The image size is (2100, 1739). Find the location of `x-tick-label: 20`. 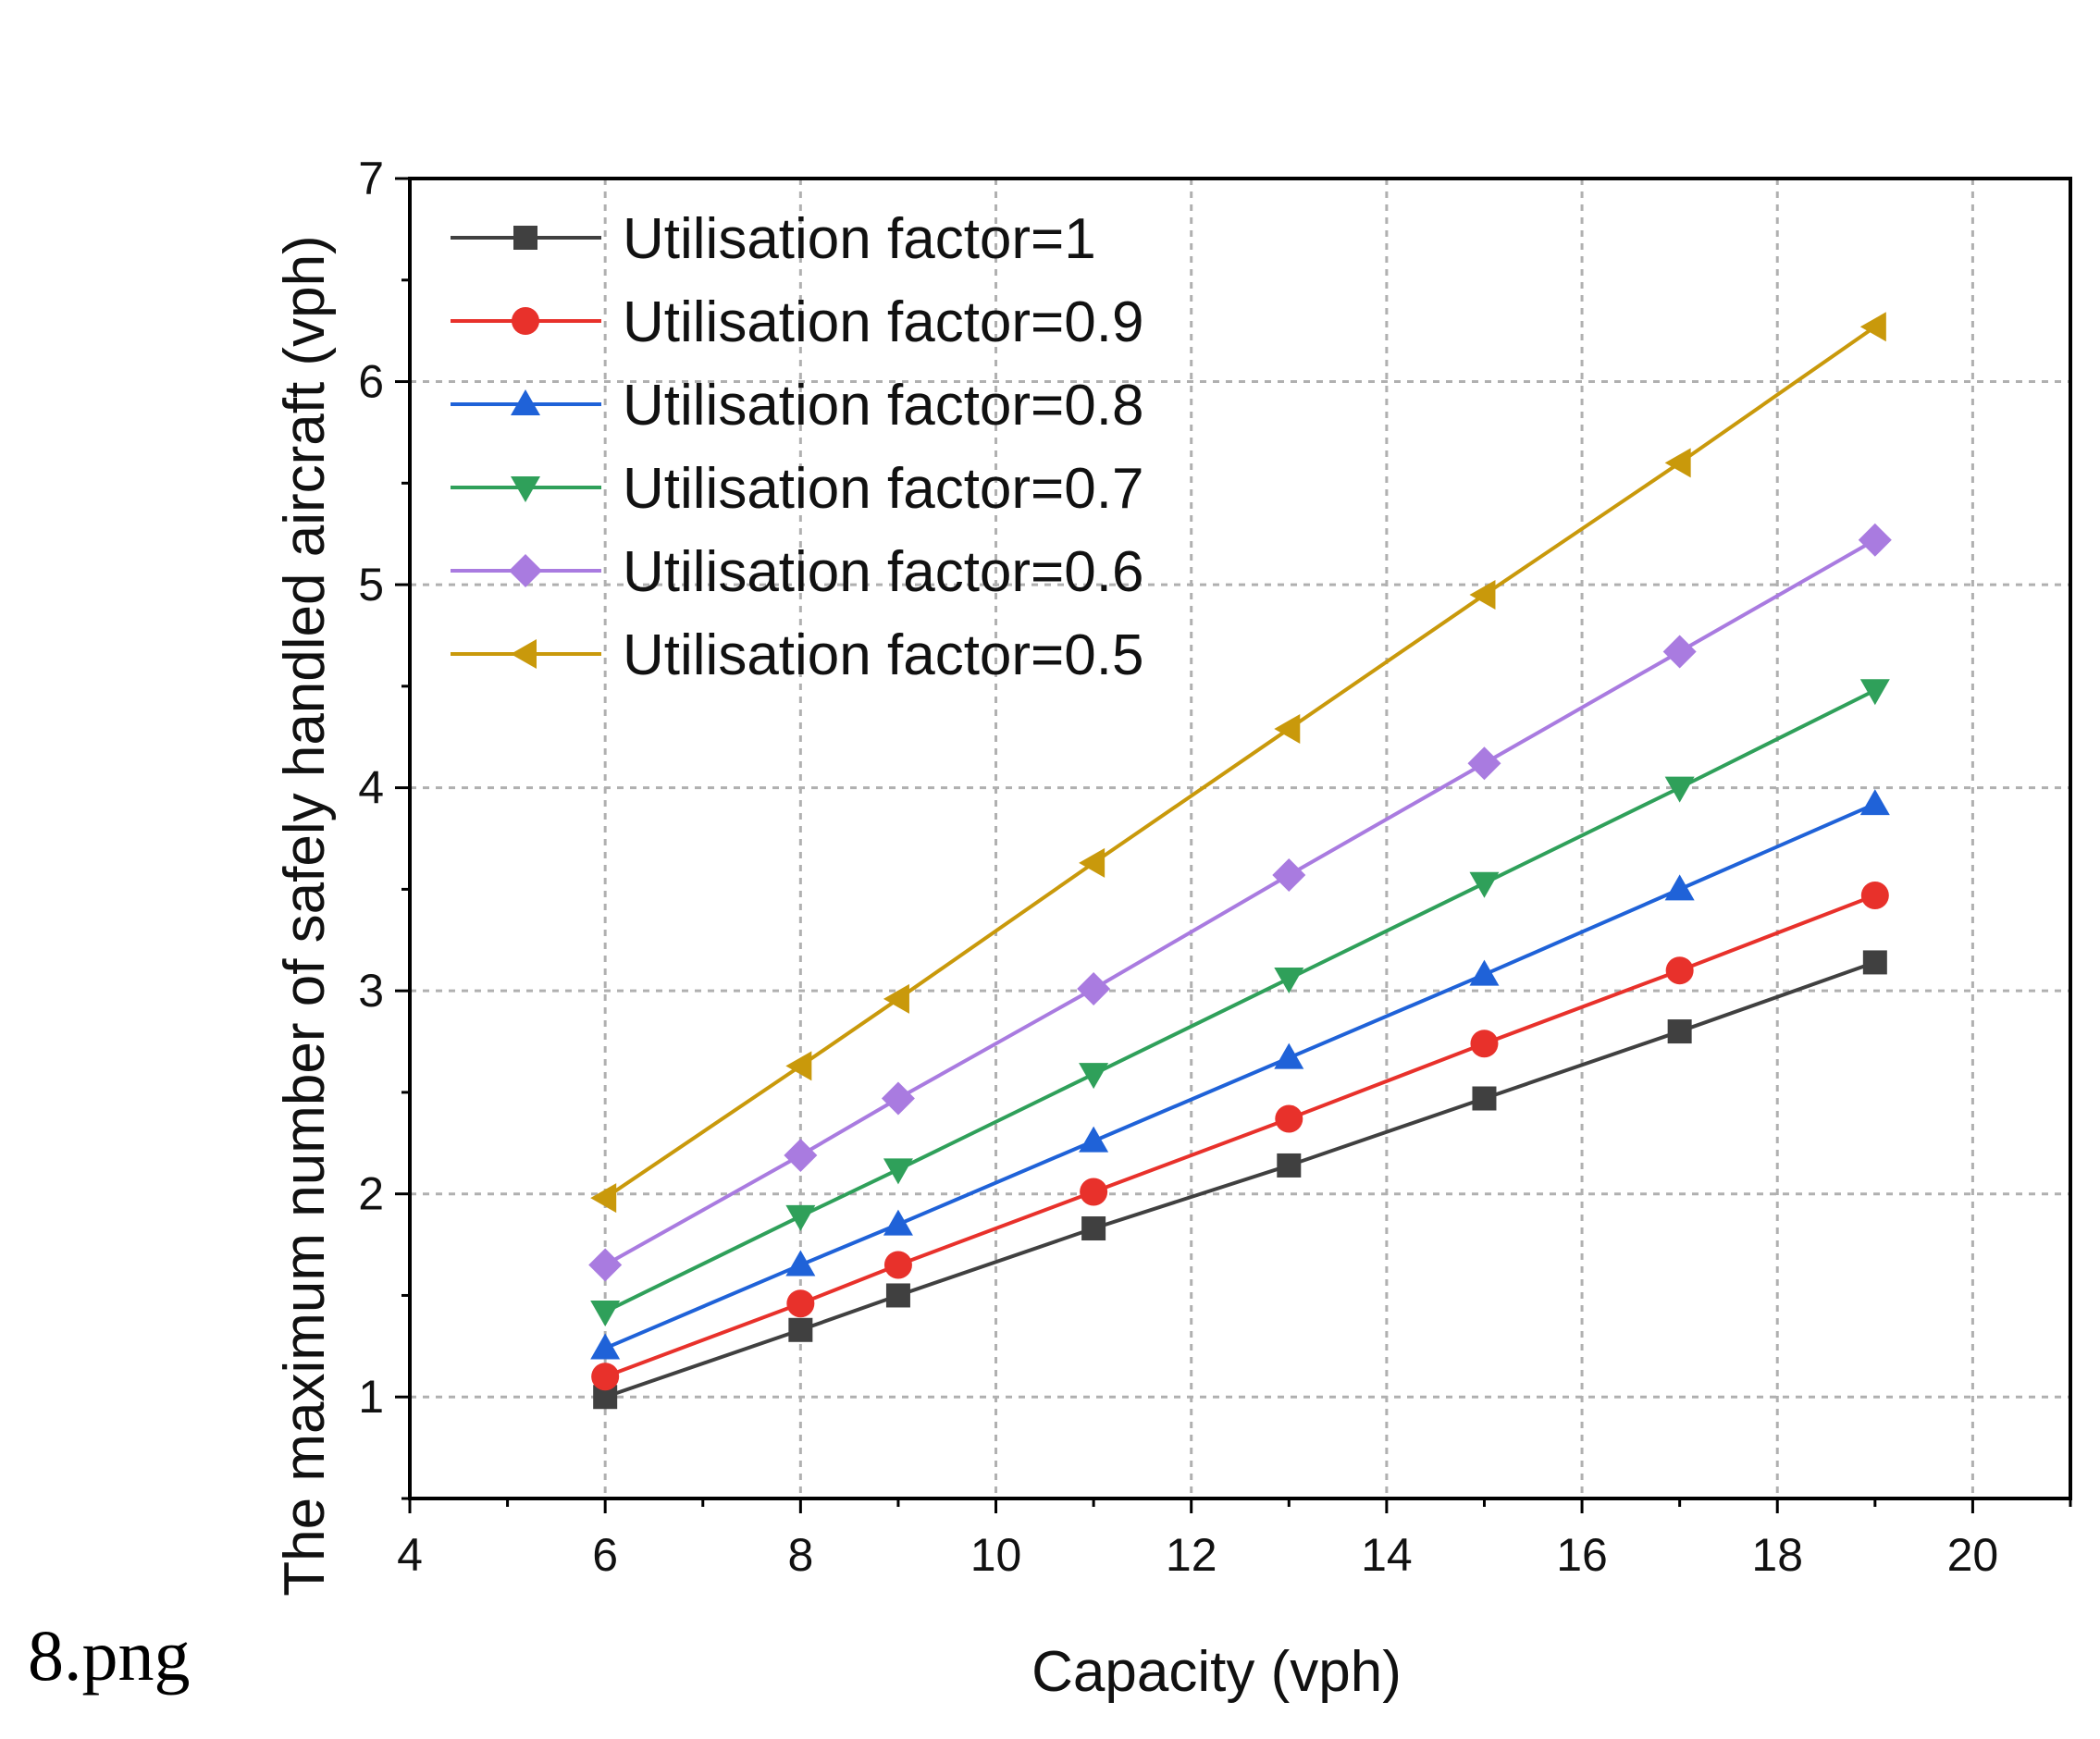

x-tick-label: 20 is located at coordinates (1973, 1555).